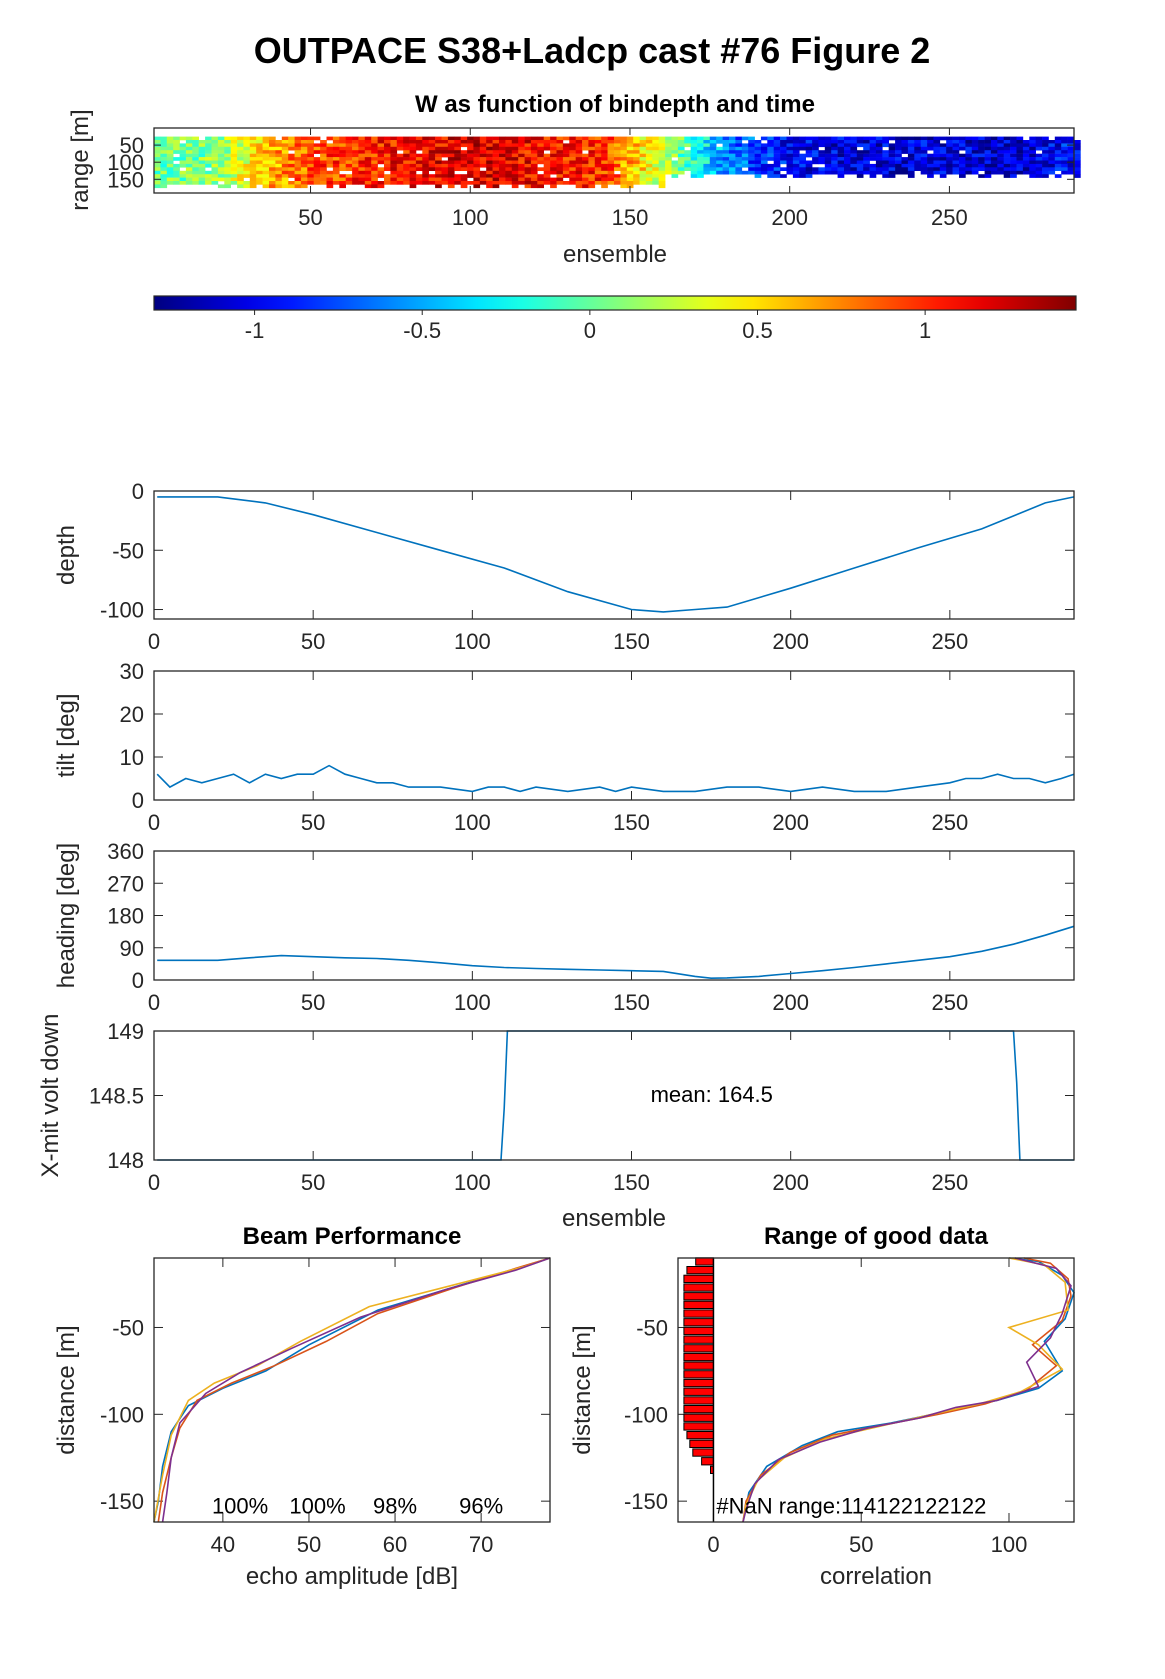 The image size is (1165, 1679). Describe the element at coordinates (138, 491) in the screenshot. I see `y-tick-label: 0` at that location.